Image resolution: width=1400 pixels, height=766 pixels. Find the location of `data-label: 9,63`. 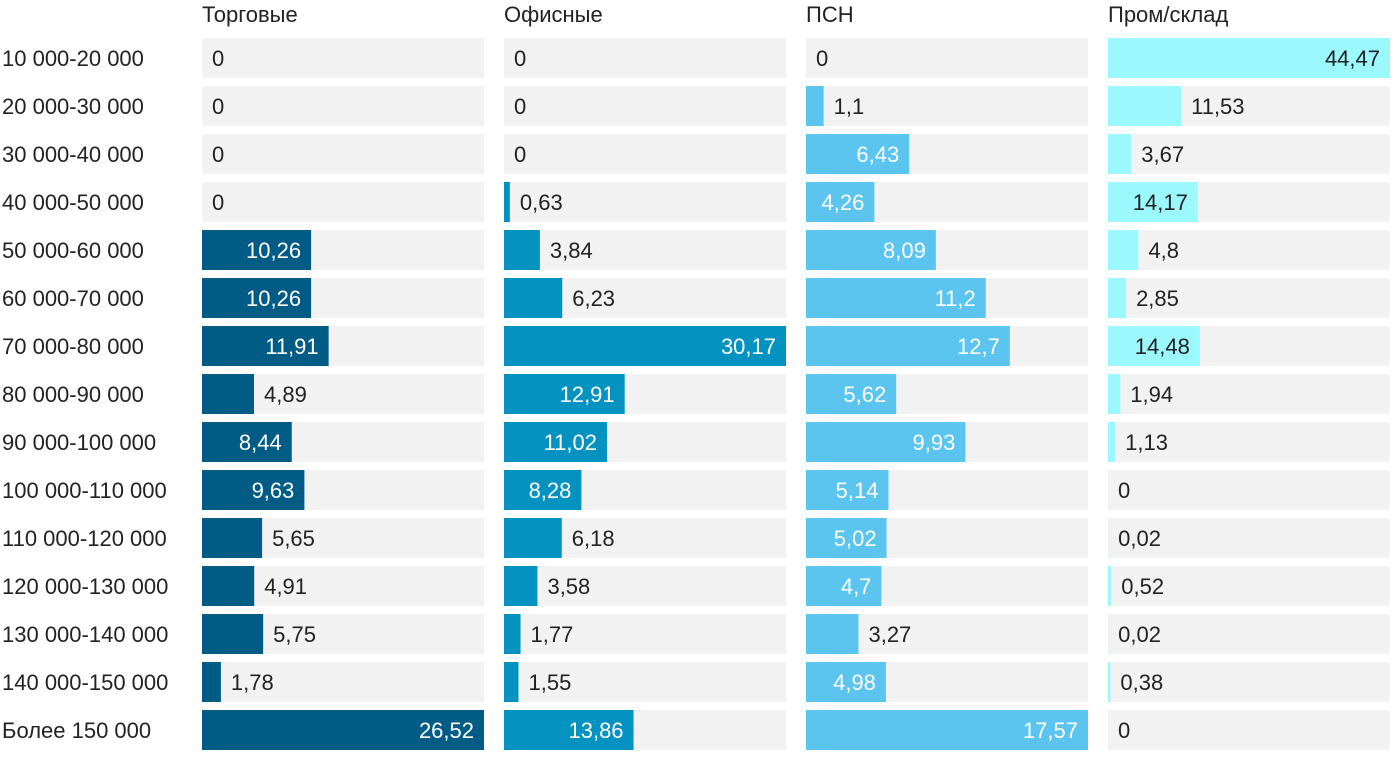

data-label: 9,63 is located at coordinates (273, 490).